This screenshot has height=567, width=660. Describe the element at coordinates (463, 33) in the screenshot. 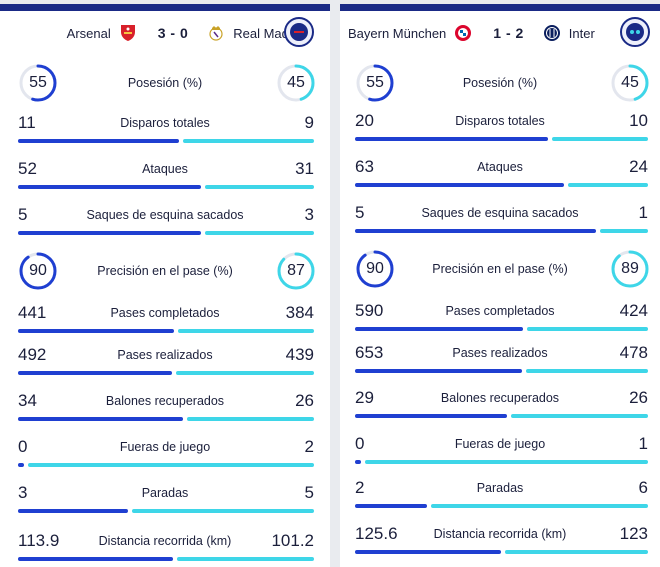

I see `bayern-crest-icon` at that location.